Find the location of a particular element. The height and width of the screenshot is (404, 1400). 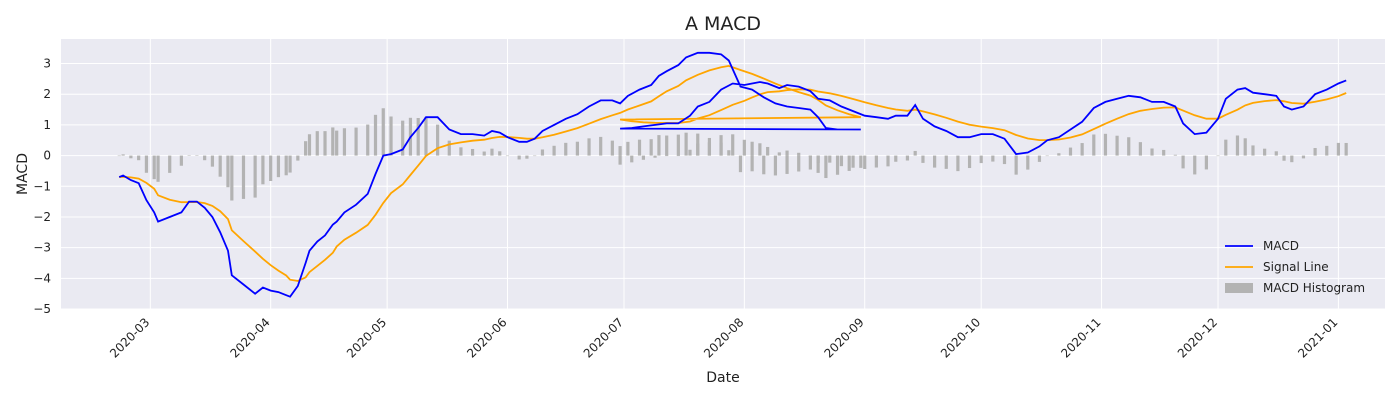

y-tick-label: 0 is located at coordinates (47, 156).